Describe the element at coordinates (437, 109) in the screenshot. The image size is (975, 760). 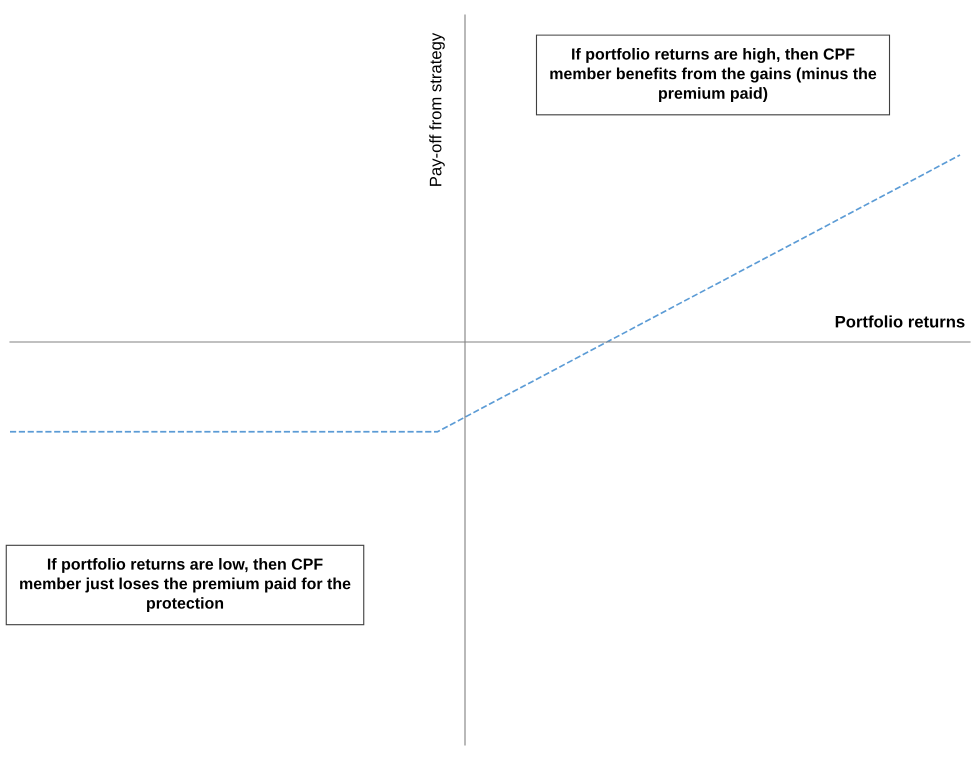
I see `y-axis-title: Pay-off from strategy` at that location.